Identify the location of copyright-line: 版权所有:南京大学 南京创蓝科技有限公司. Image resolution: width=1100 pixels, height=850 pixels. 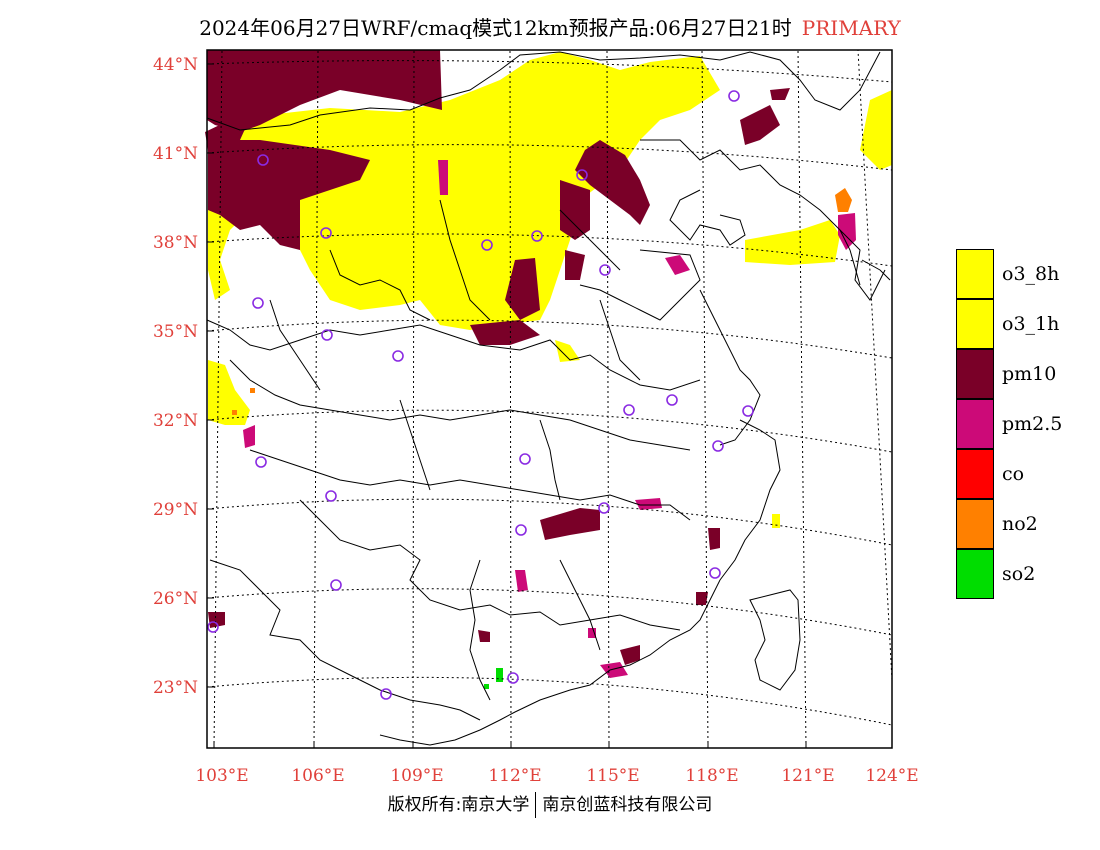
(550, 804).